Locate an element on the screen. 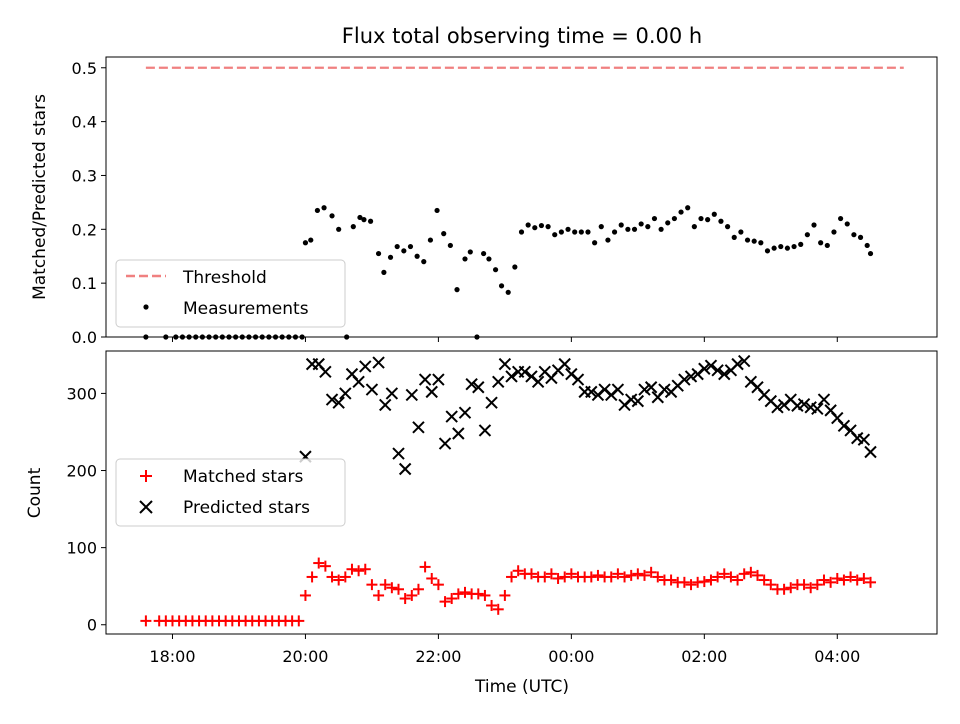 The height and width of the screenshot is (724, 960). measurements-legend-marker is located at coordinates (146, 307).